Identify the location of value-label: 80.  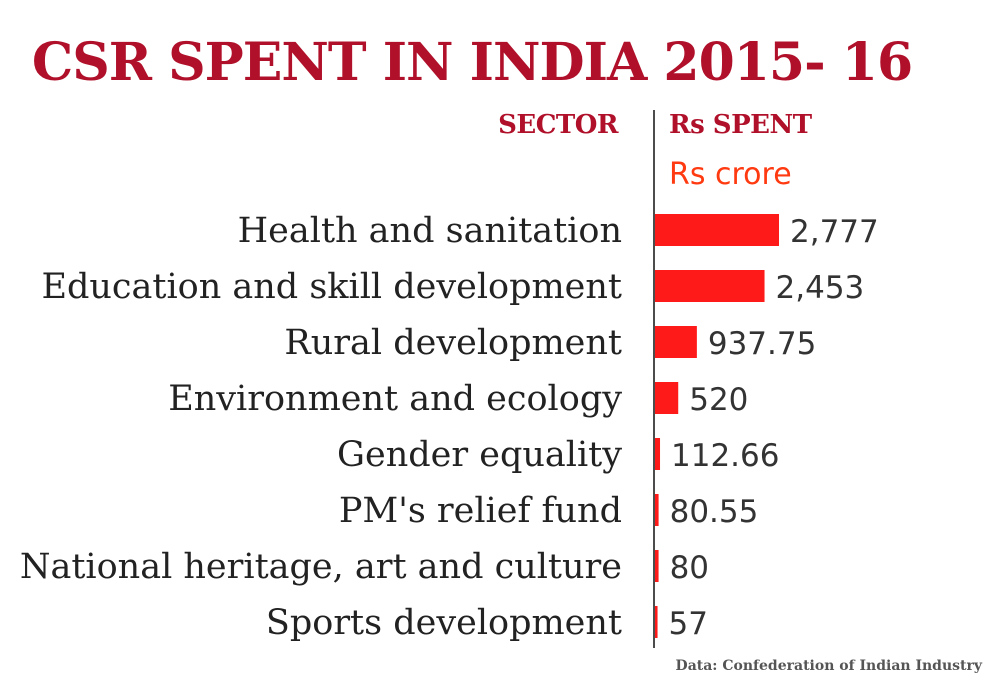
(689, 568).